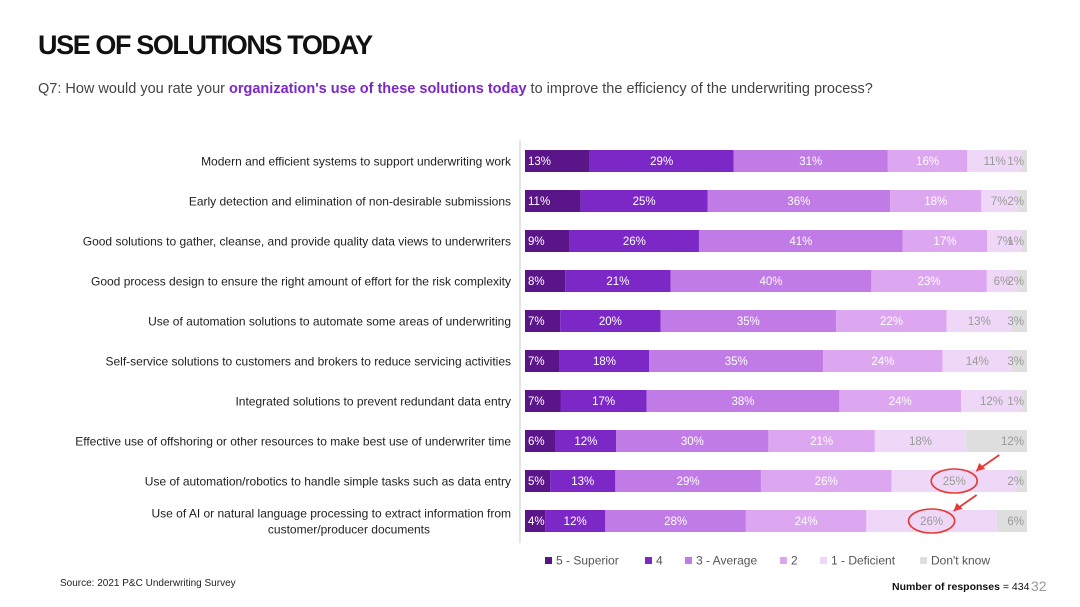 The height and width of the screenshot is (607, 1080). I want to click on data-label: 30%, so click(692, 442).